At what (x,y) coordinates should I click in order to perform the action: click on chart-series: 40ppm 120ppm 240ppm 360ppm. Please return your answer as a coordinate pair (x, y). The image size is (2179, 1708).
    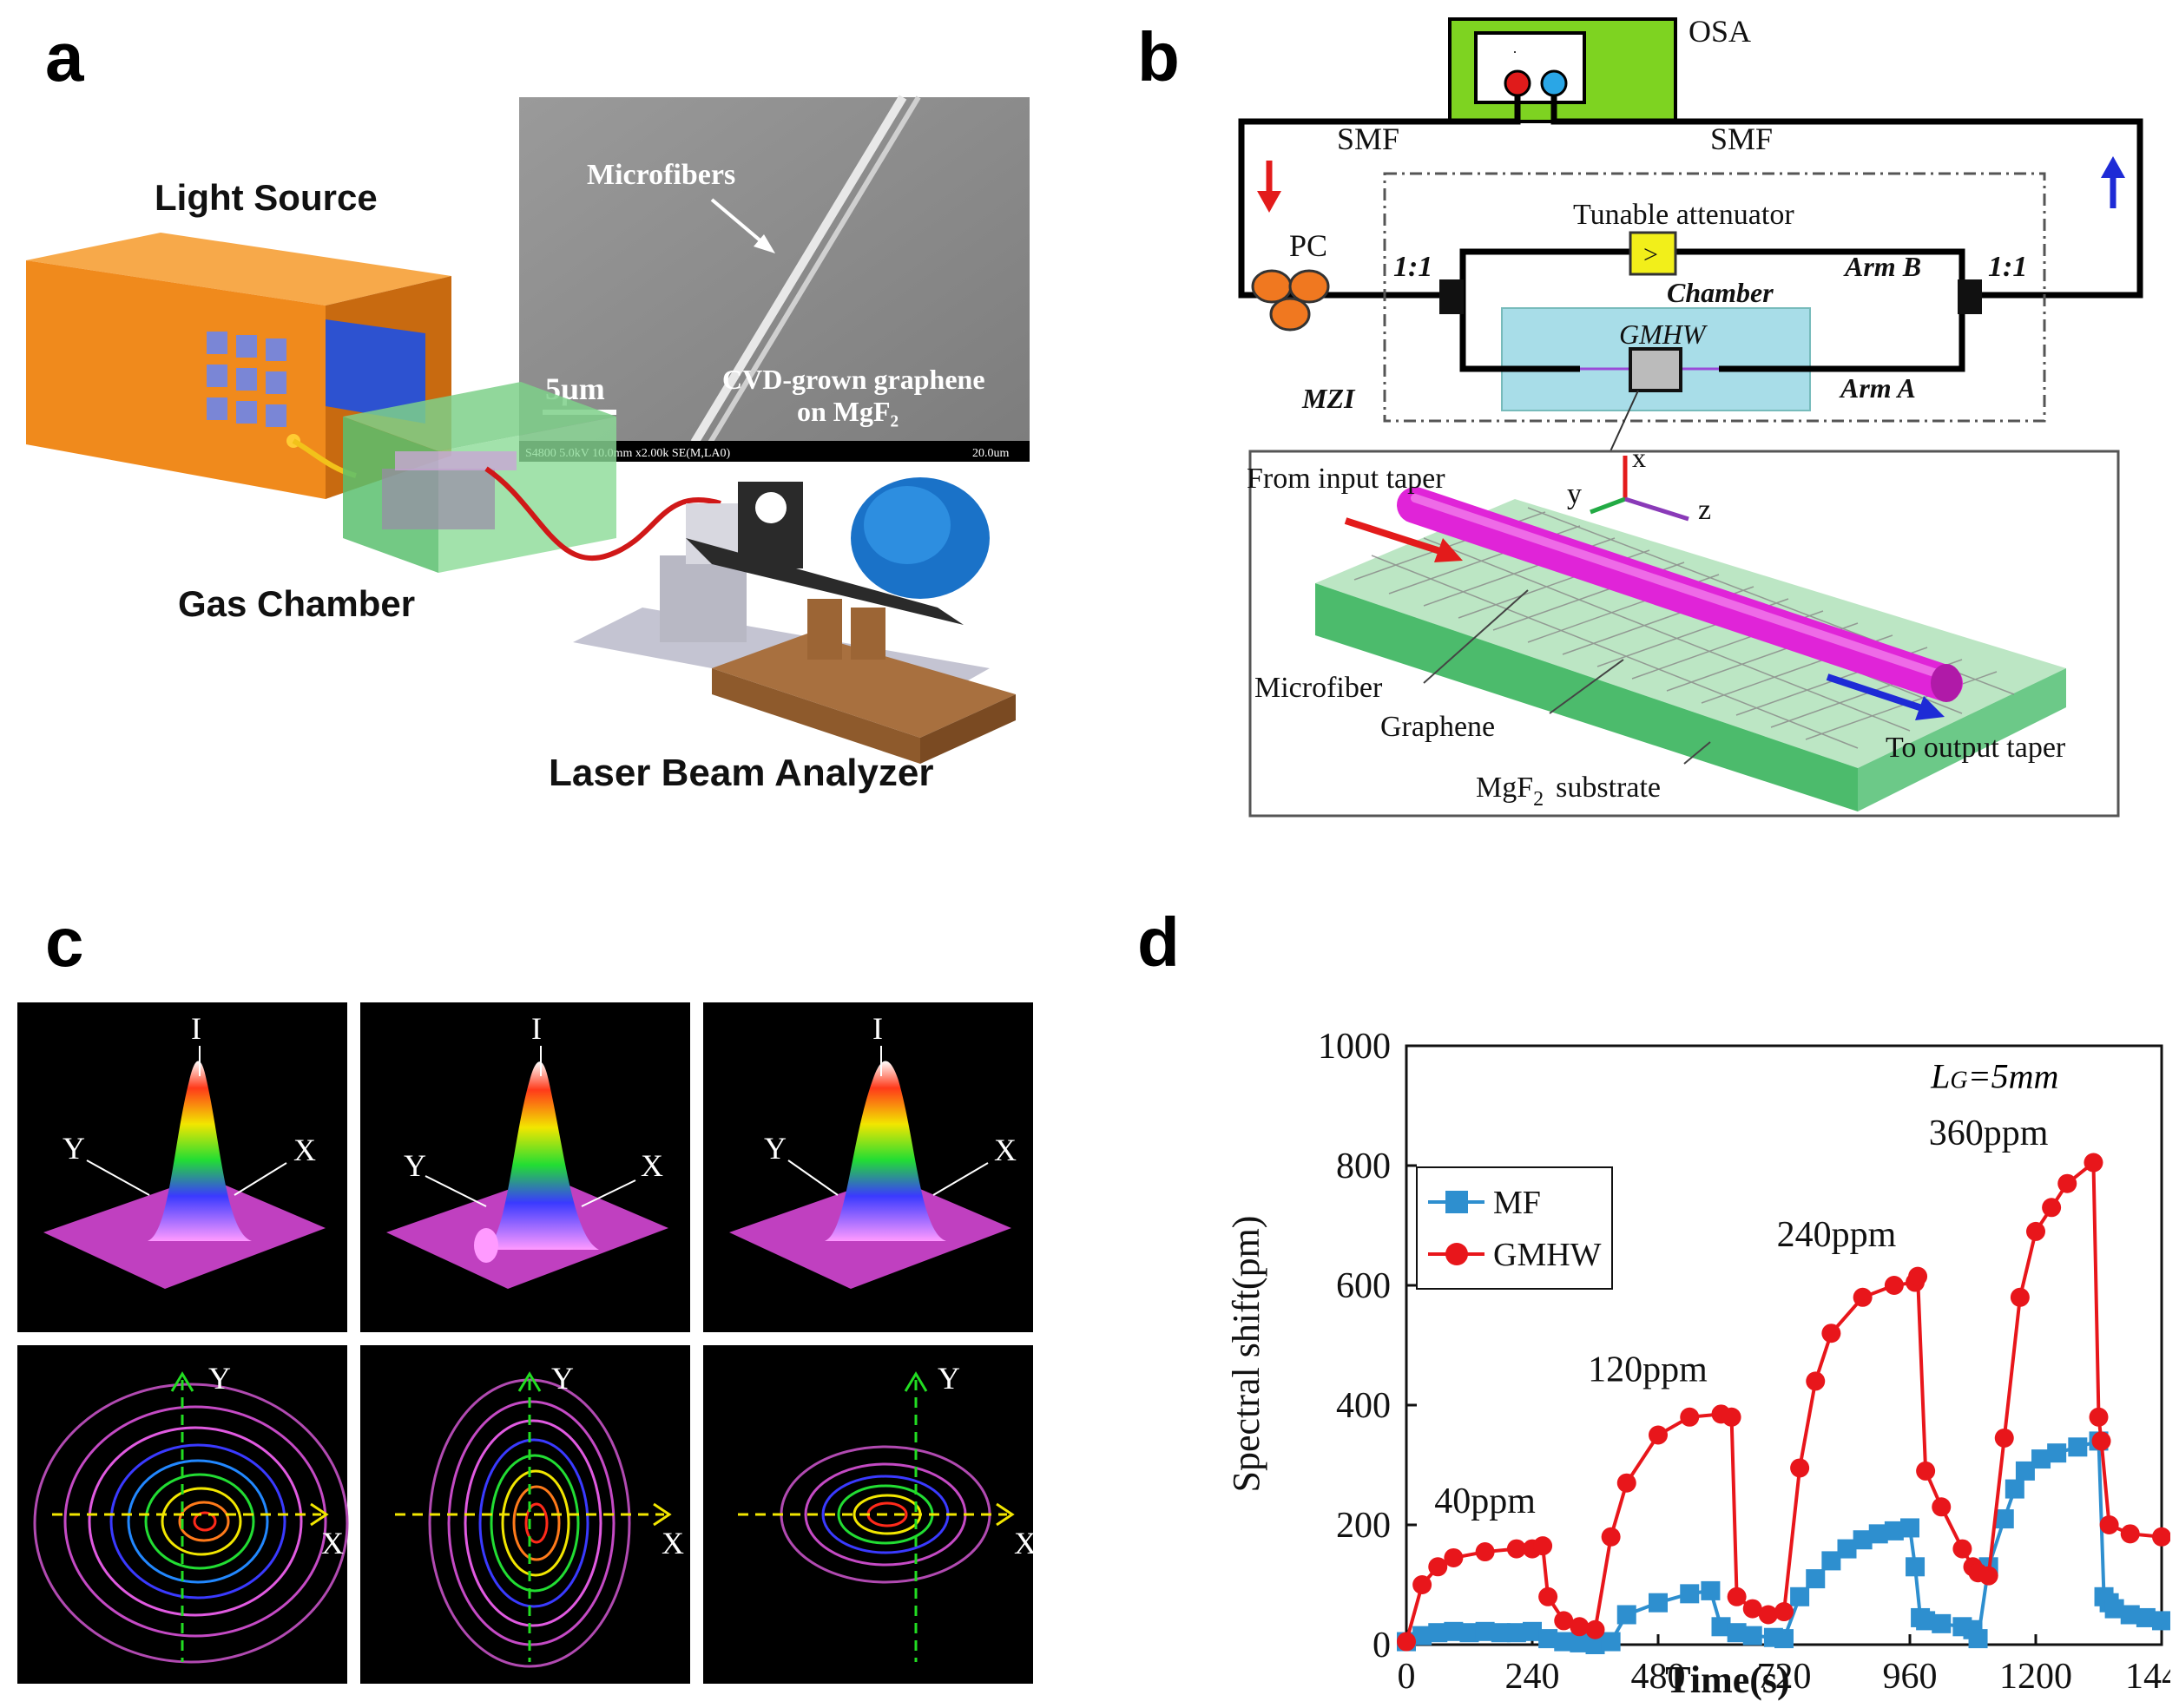
    Looking at the image, I should click on (1784, 1383).